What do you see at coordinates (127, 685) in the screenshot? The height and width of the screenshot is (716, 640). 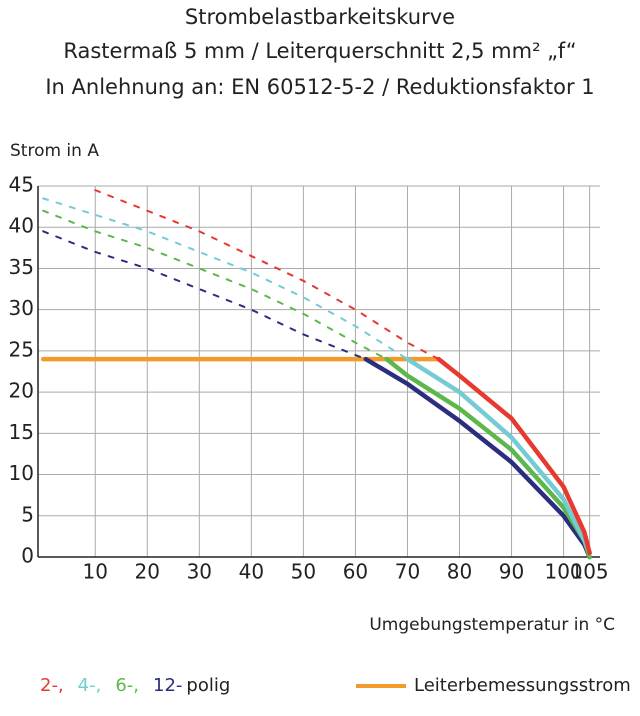 I see `legend-entry: 6-,` at bounding box center [127, 685].